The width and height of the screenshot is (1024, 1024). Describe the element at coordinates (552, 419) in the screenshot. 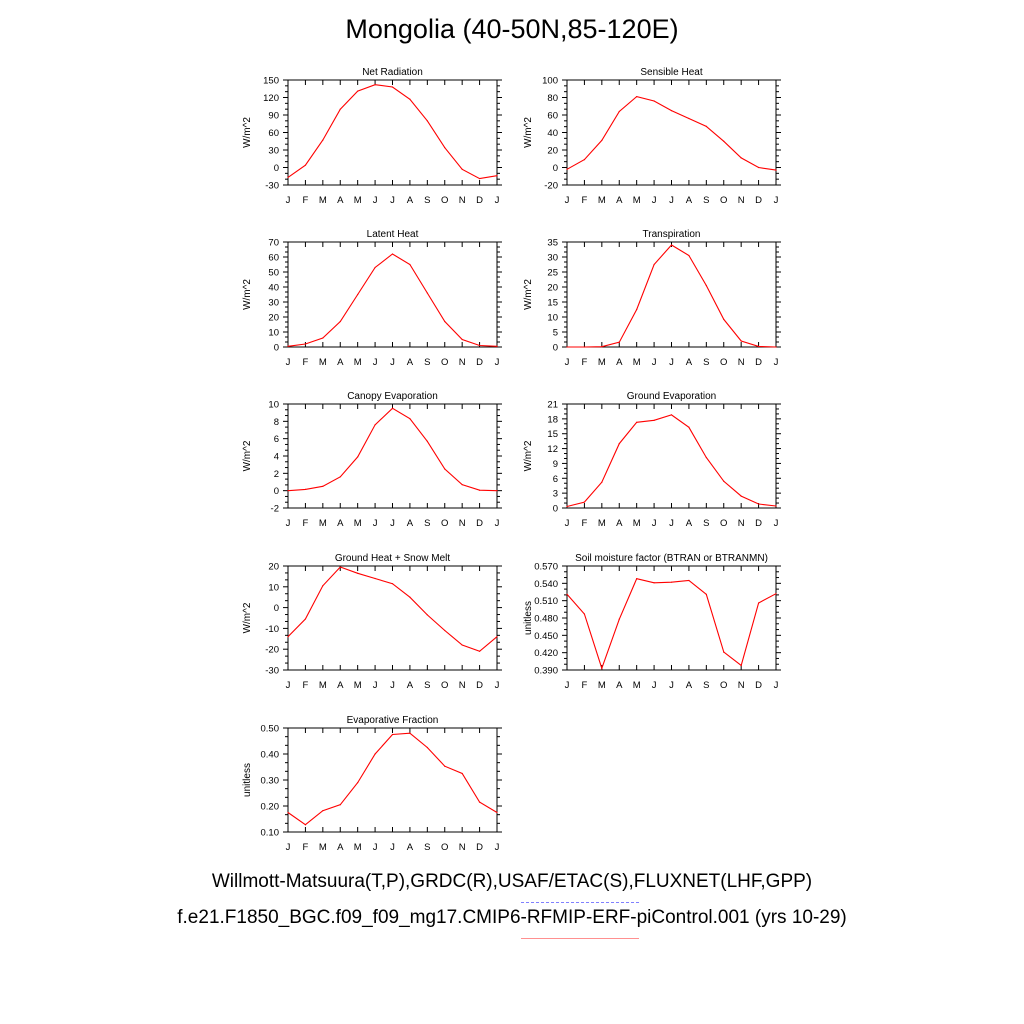

I see `y-tick-label: 18` at that location.